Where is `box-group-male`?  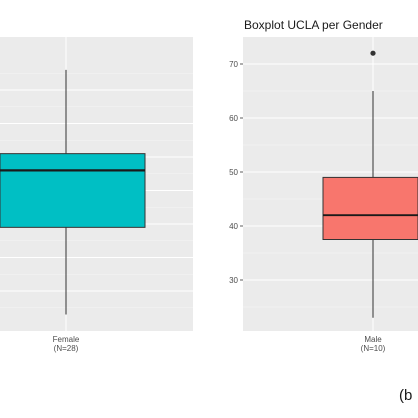 box-group-male is located at coordinates (370, 184).